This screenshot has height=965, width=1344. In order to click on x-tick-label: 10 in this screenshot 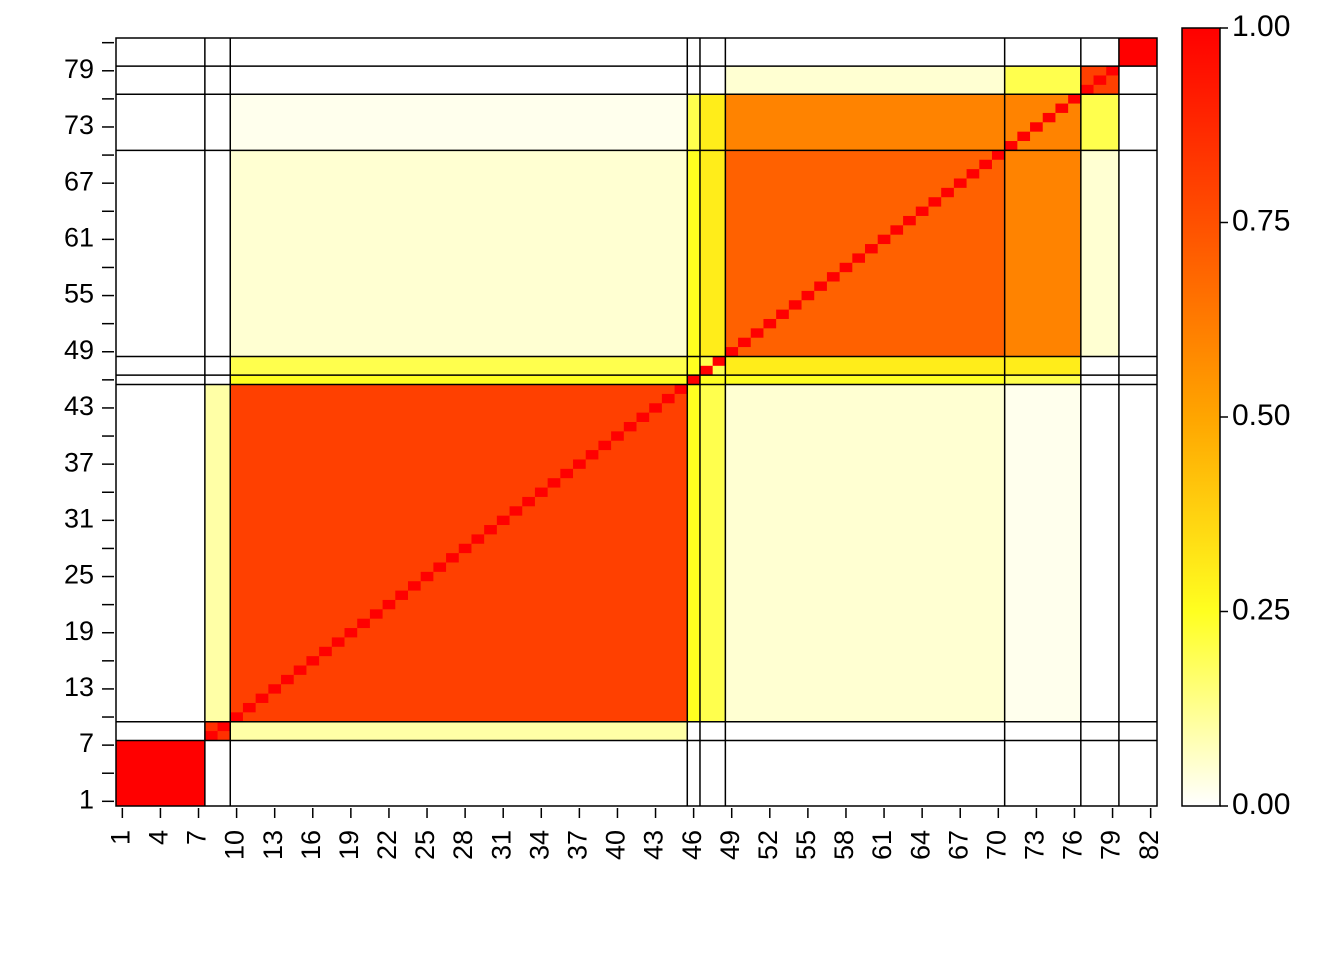, I will do `click(235, 845)`.